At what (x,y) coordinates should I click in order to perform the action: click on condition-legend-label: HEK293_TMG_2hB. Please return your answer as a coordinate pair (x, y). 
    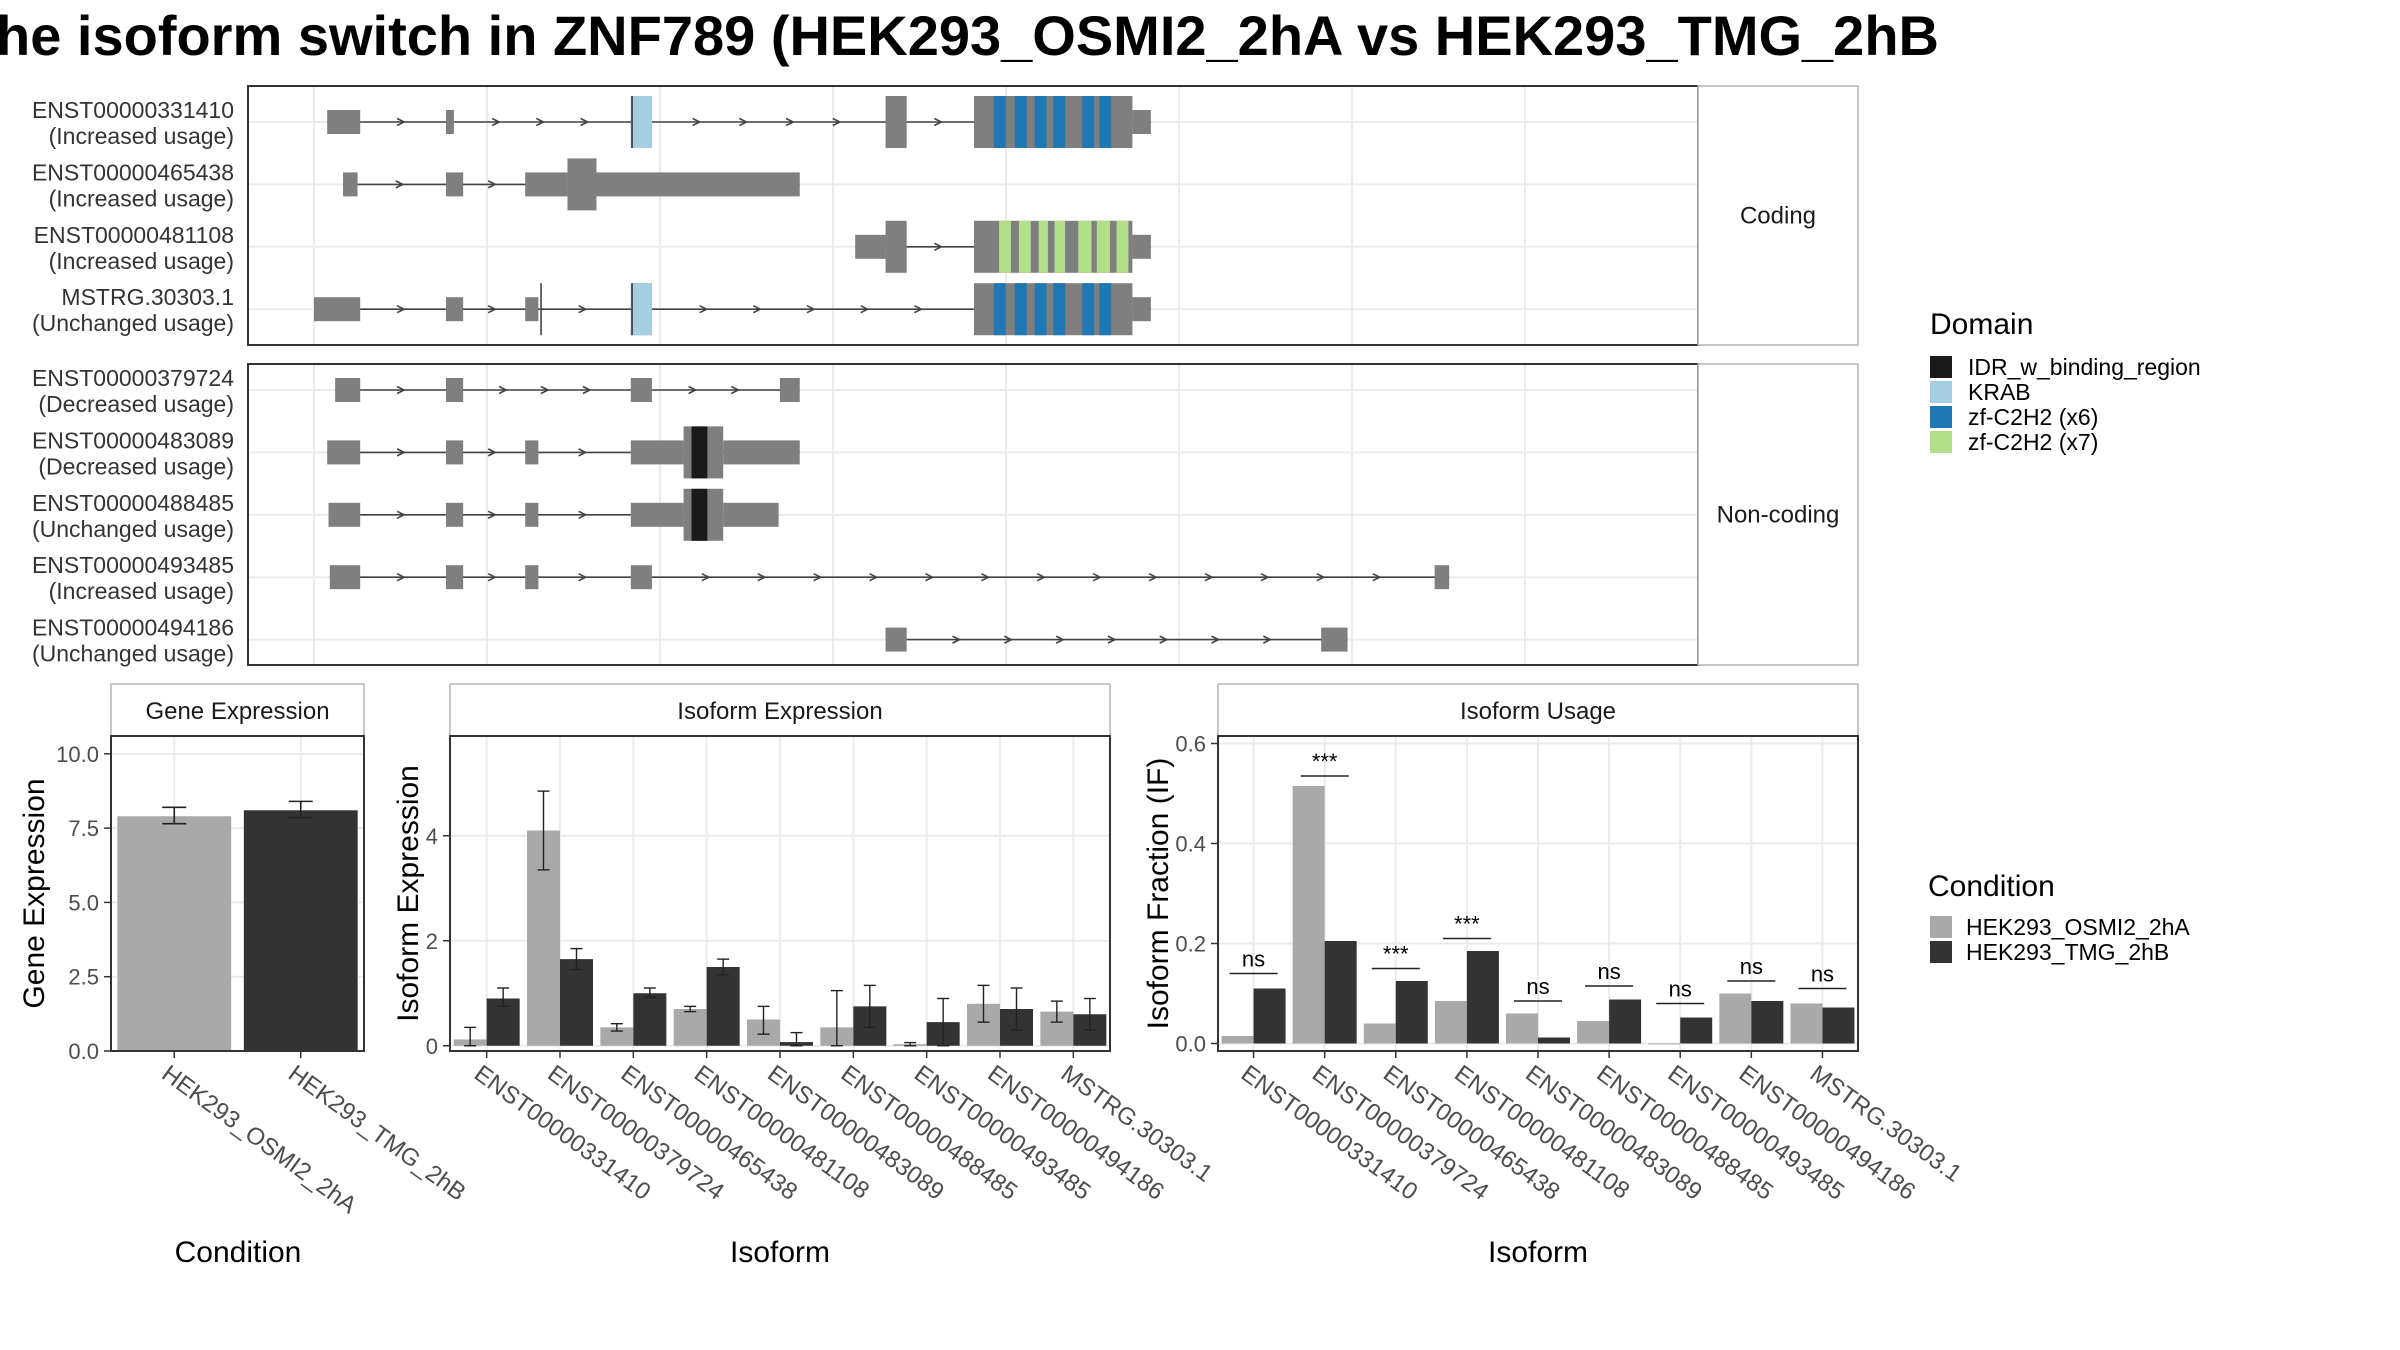
    Looking at the image, I should click on (2067, 952).